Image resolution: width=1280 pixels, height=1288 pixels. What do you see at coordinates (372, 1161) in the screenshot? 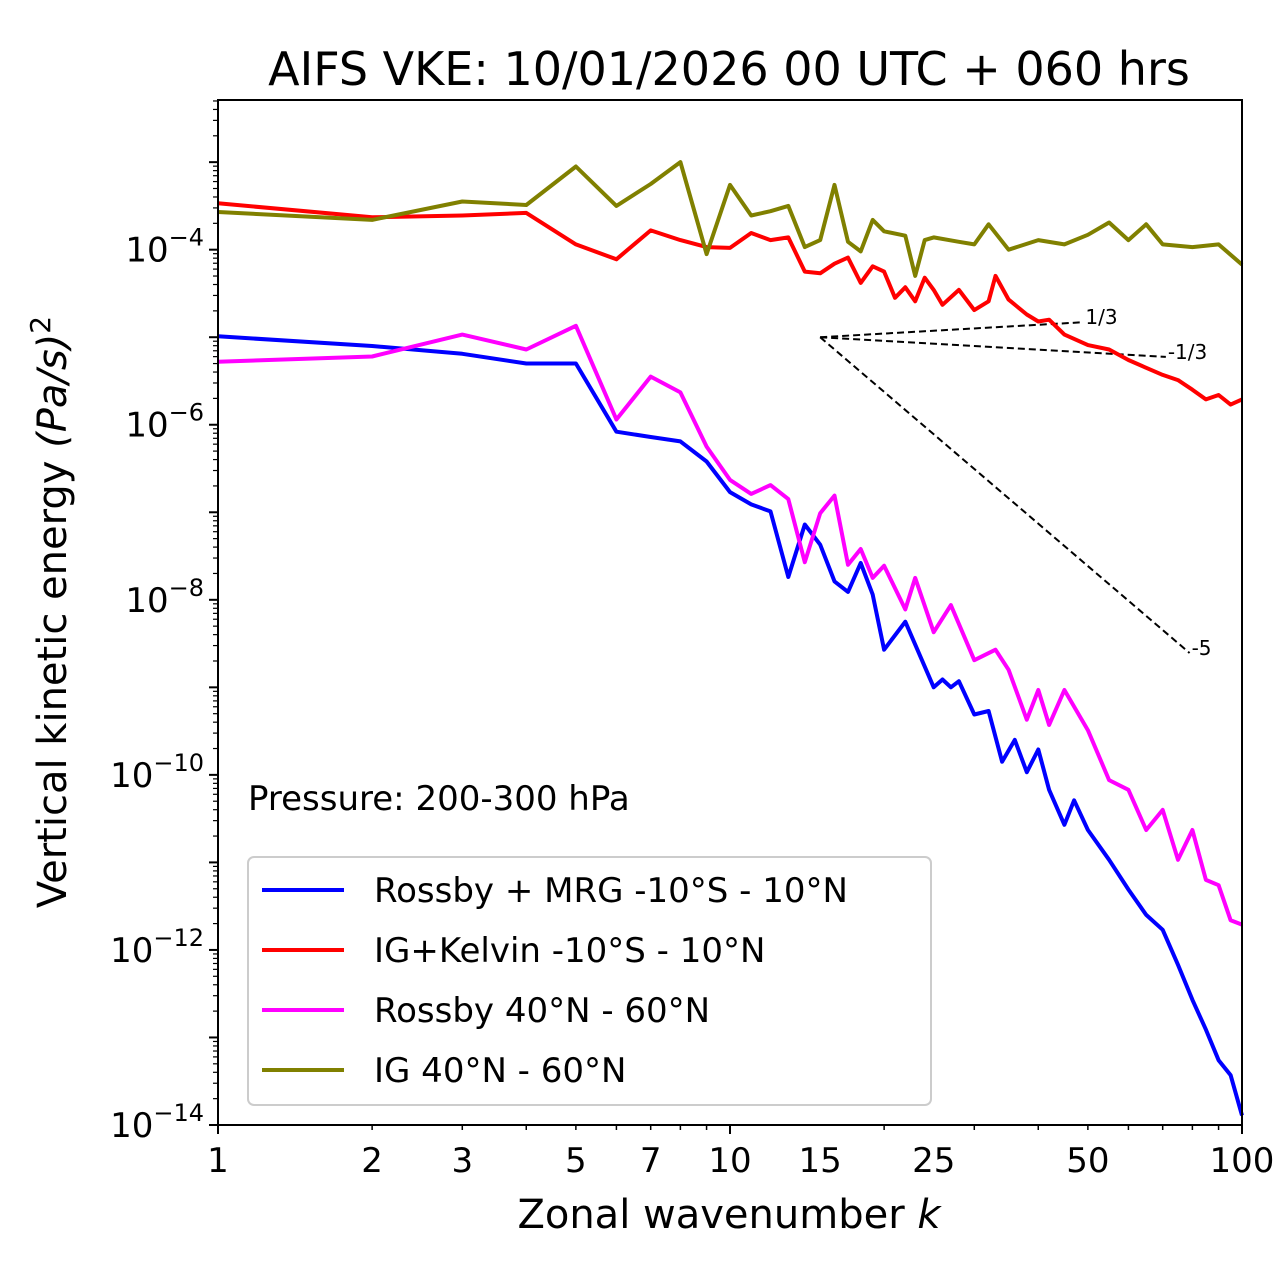
I see `x-tick-label: 2` at bounding box center [372, 1161].